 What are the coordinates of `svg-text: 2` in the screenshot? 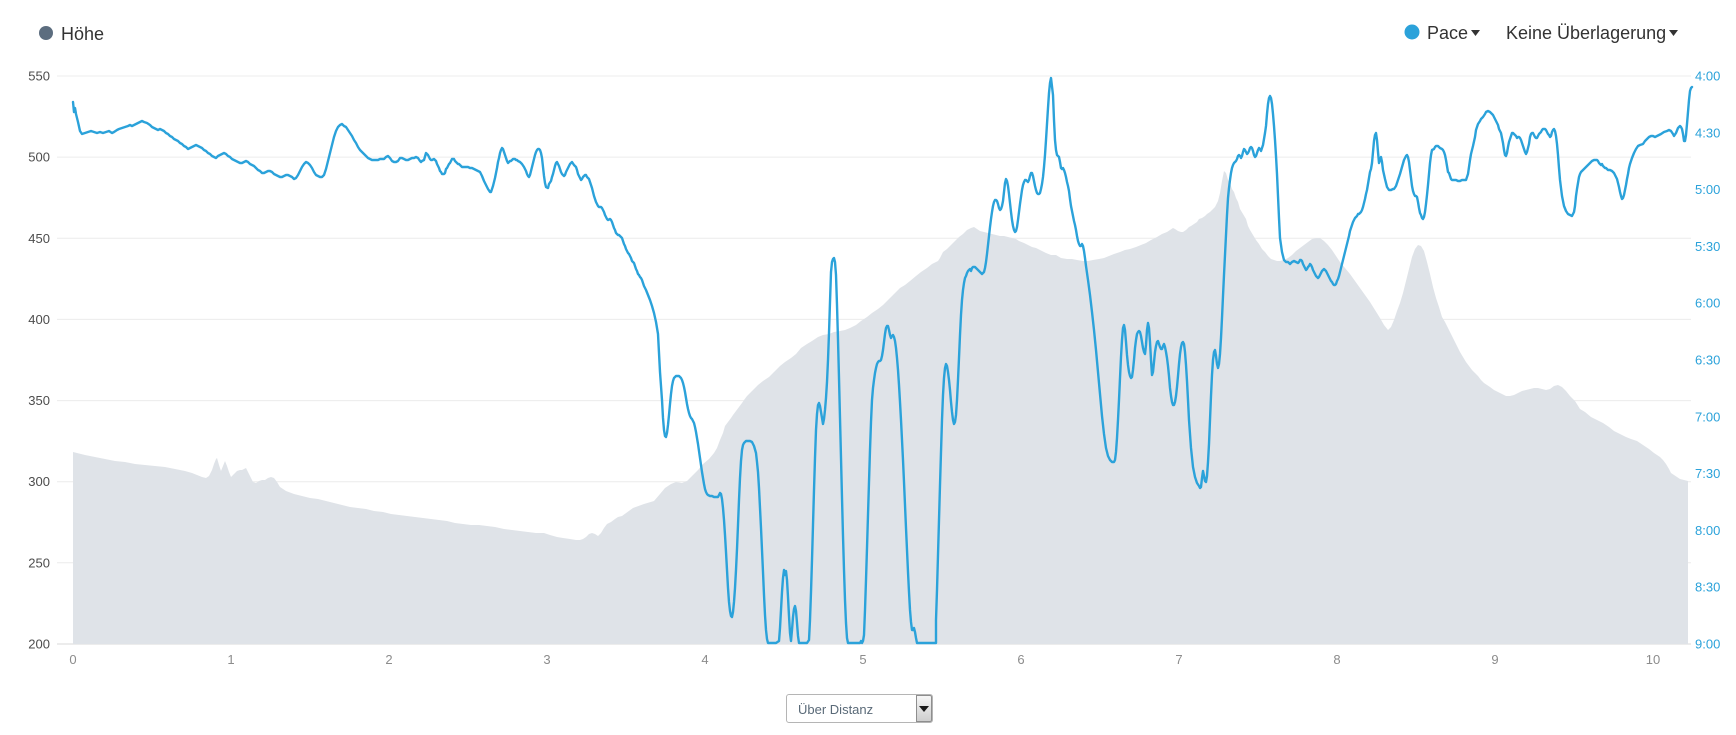 It's located at (388, 659).